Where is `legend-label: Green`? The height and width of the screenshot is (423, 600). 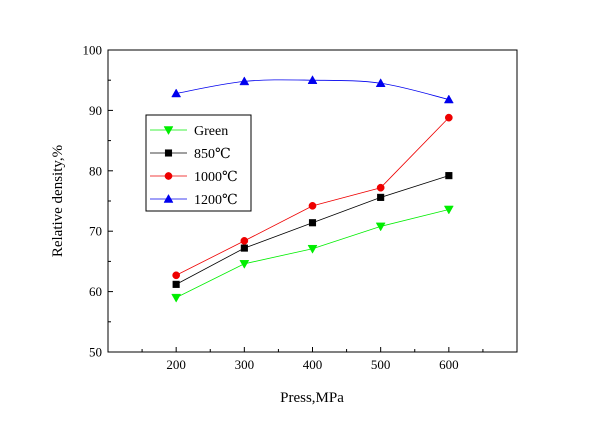 legend-label: Green is located at coordinates (211, 131).